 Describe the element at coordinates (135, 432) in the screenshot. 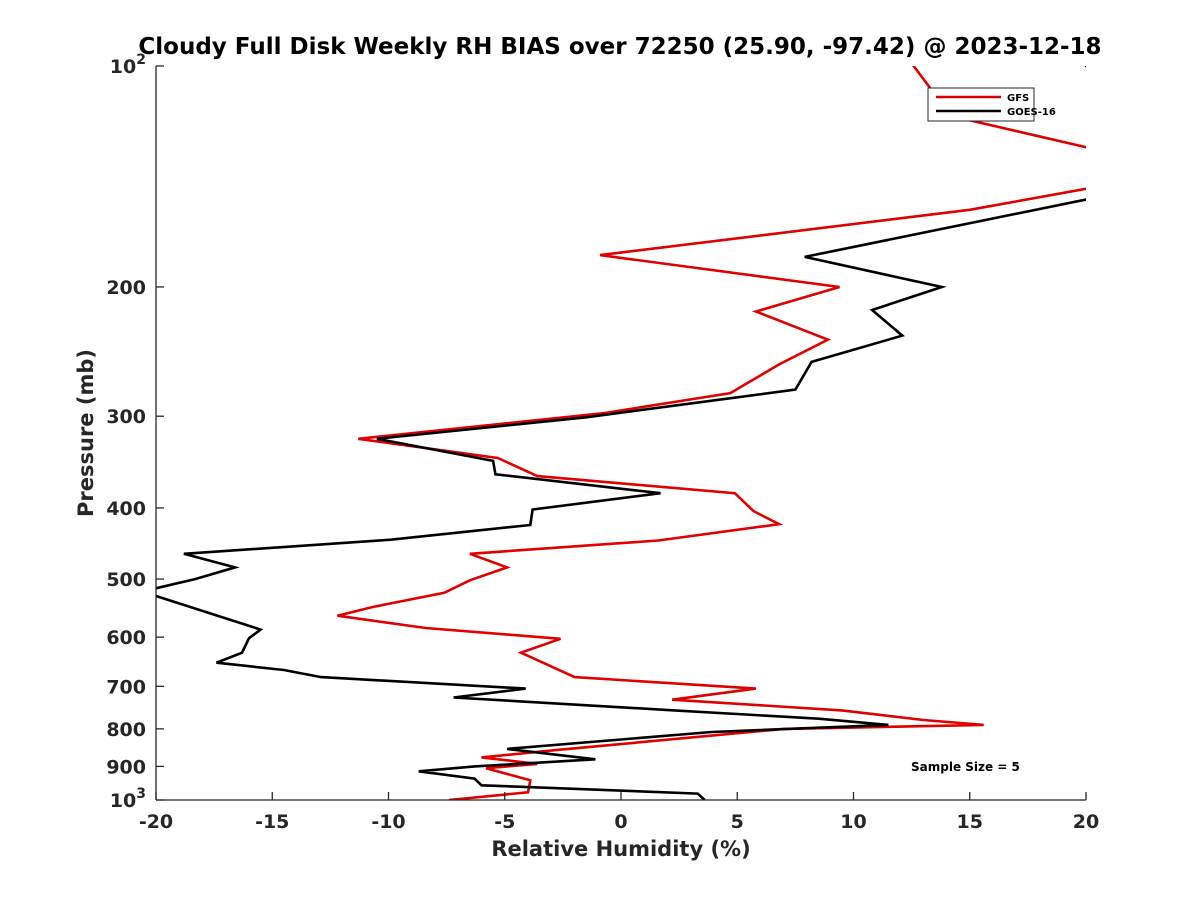

I see `y-ticks: 10² 200 300 400 500 600 700 800 900 10³` at that location.